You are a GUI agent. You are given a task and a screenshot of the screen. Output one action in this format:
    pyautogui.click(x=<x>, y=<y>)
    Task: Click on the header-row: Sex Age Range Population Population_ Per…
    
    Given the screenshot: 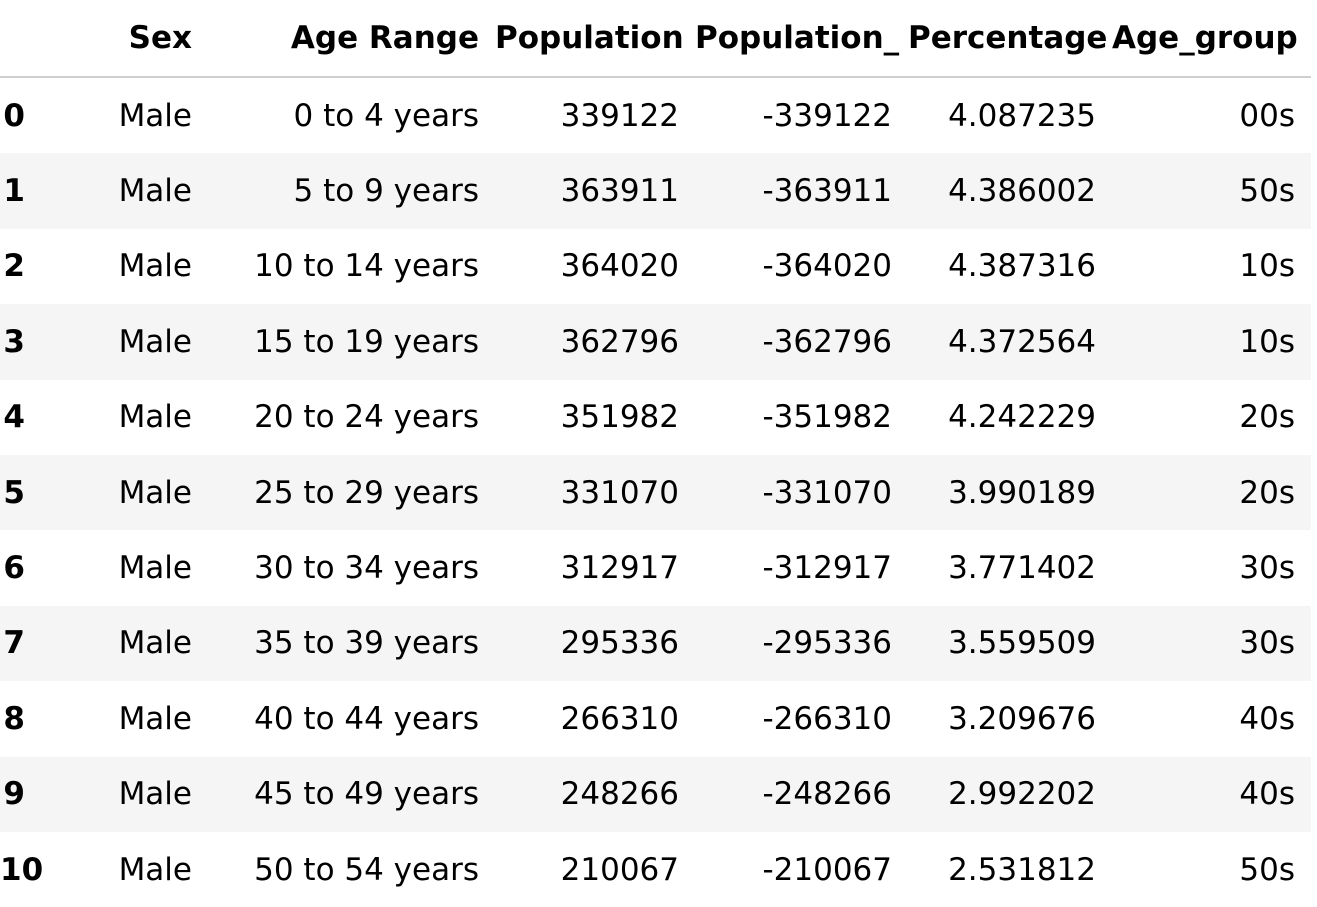 What is the action you would take?
    pyautogui.click(x=655, y=39)
    